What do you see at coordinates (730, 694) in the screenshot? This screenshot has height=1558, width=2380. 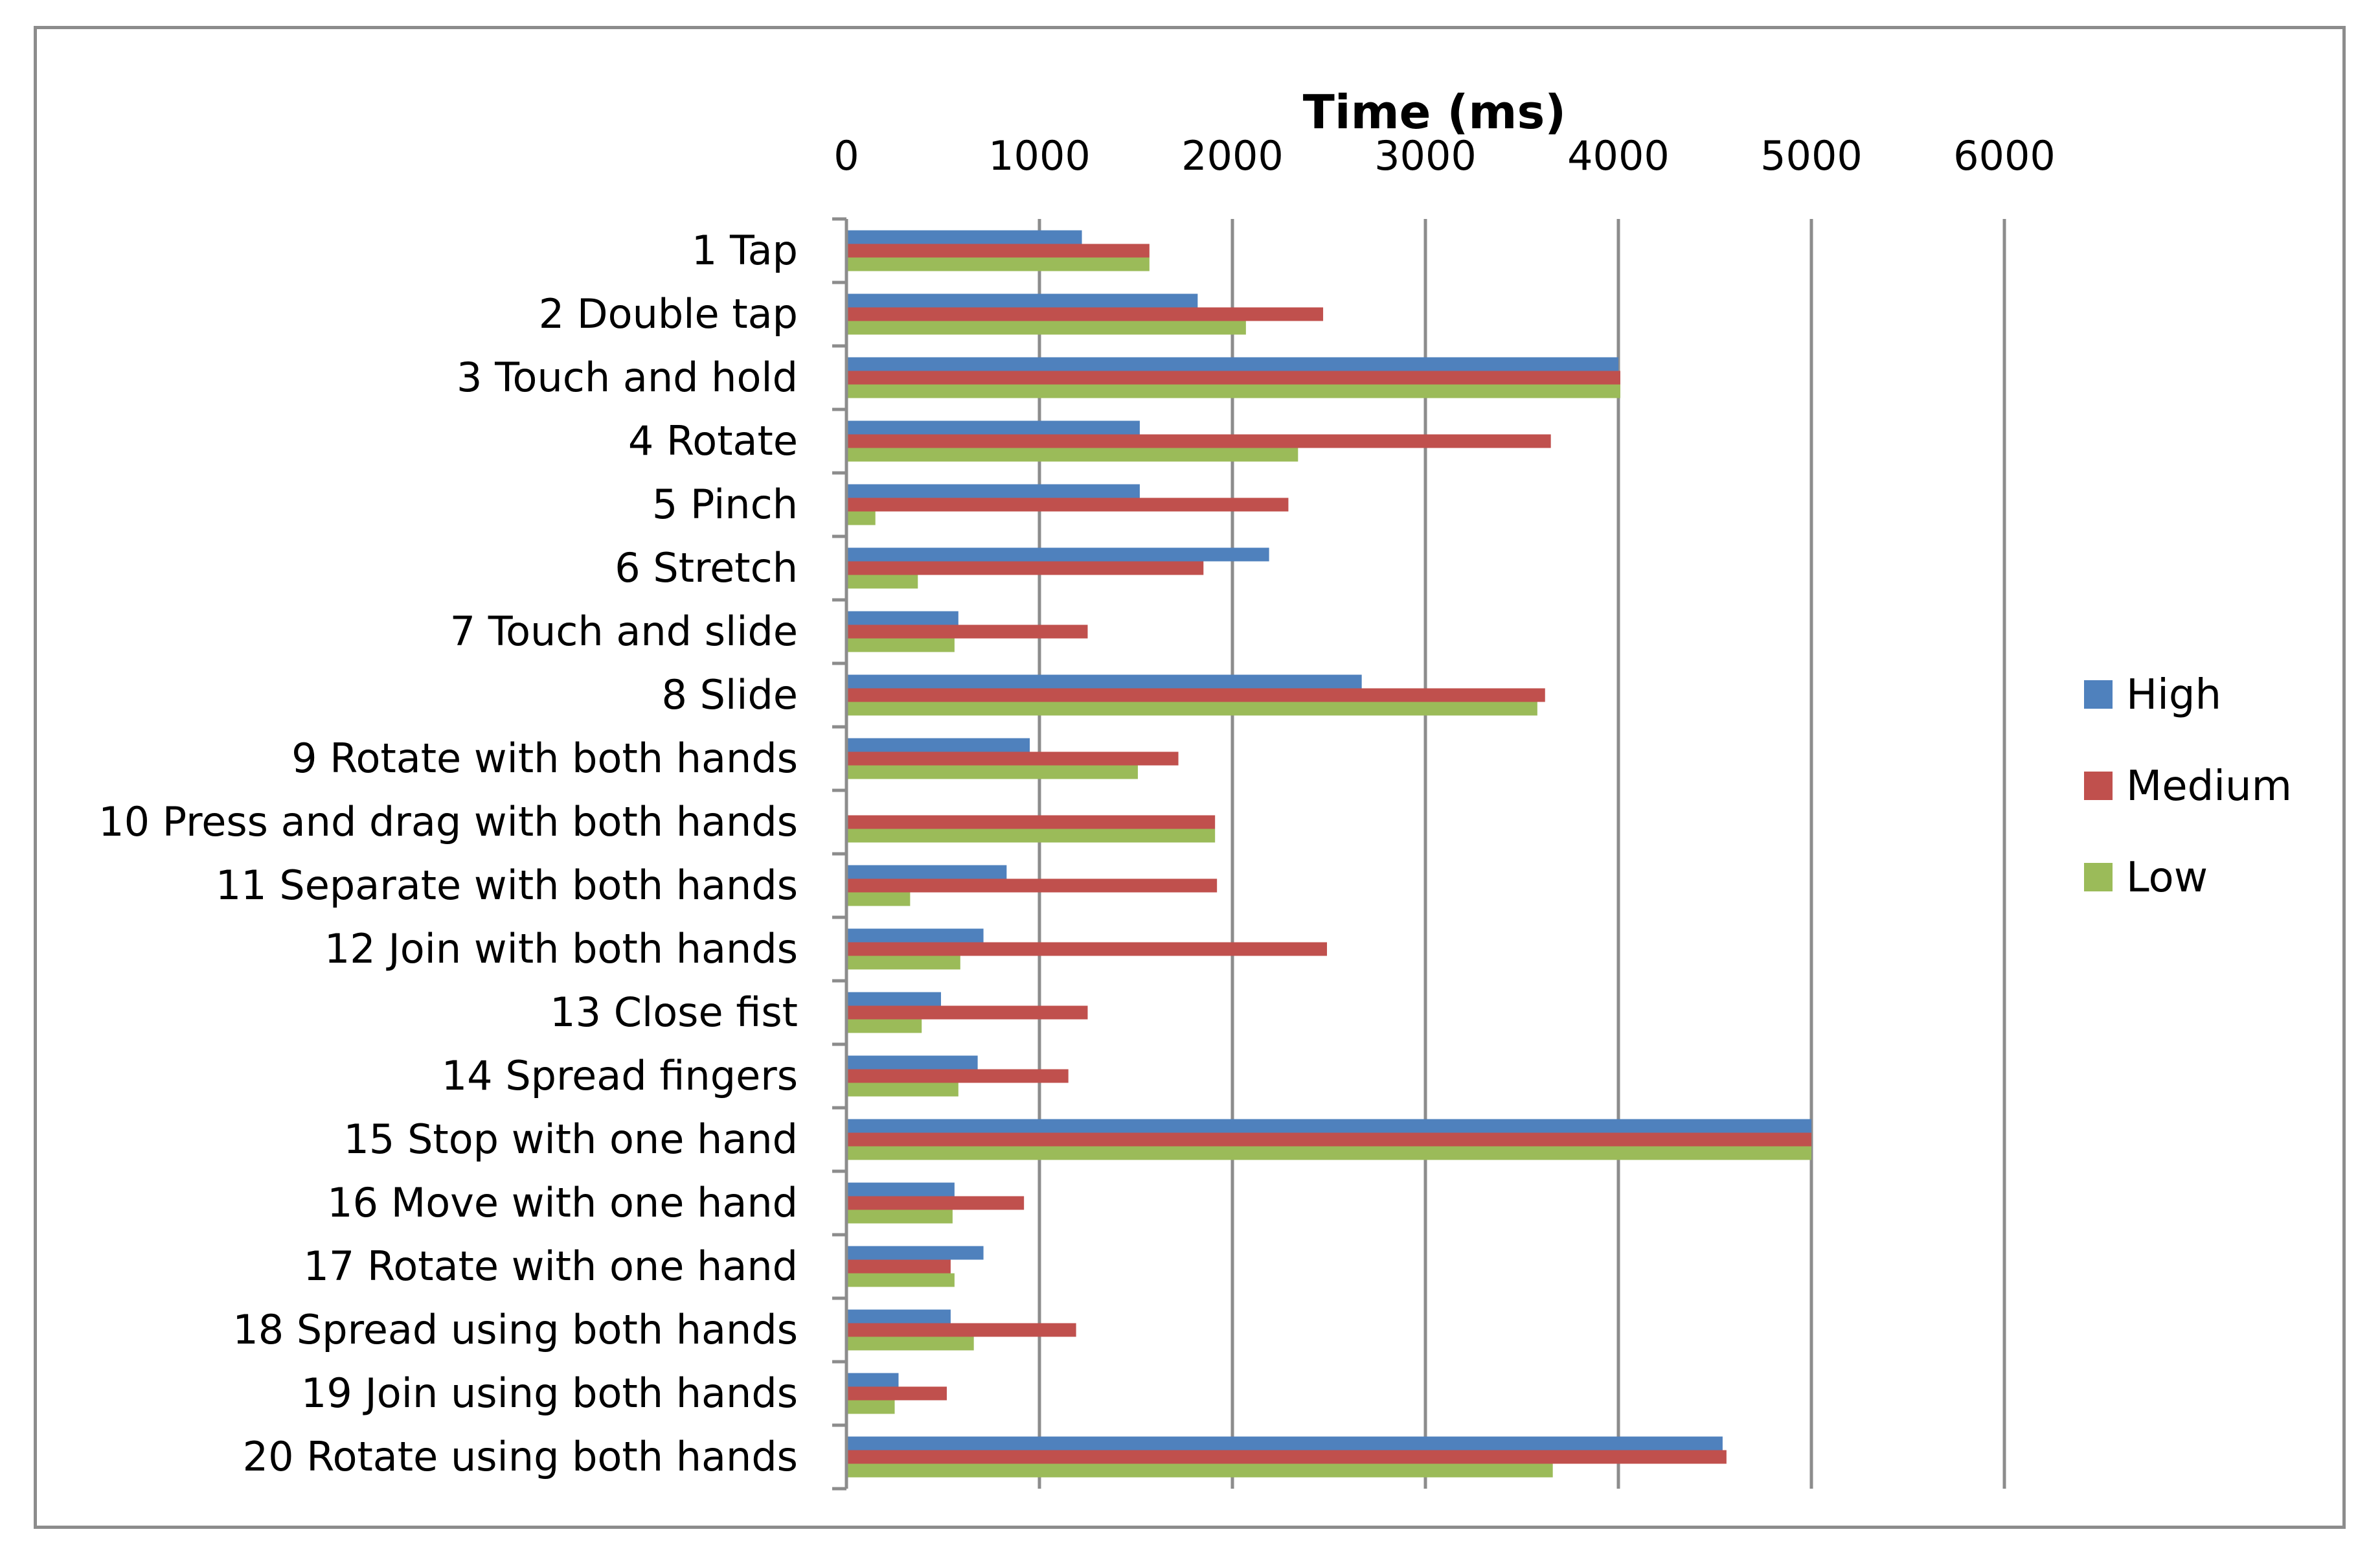 I see `category-label: 8 Slide` at bounding box center [730, 694].